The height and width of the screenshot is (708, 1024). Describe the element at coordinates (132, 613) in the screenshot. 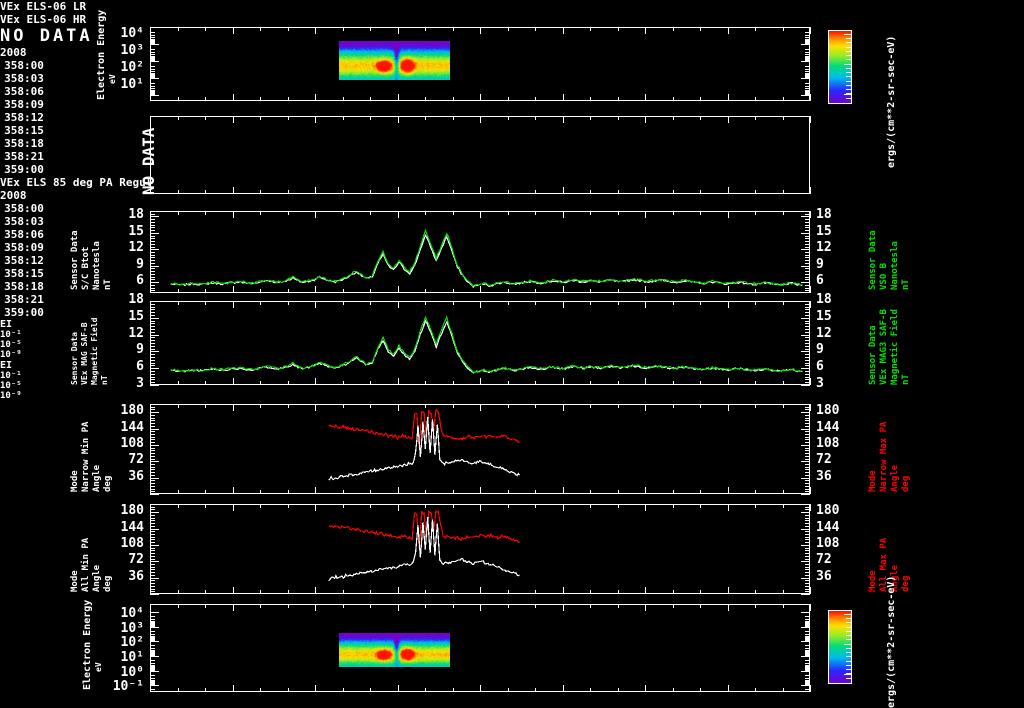

I see `panel6-ytick-label: 10⁴` at that location.